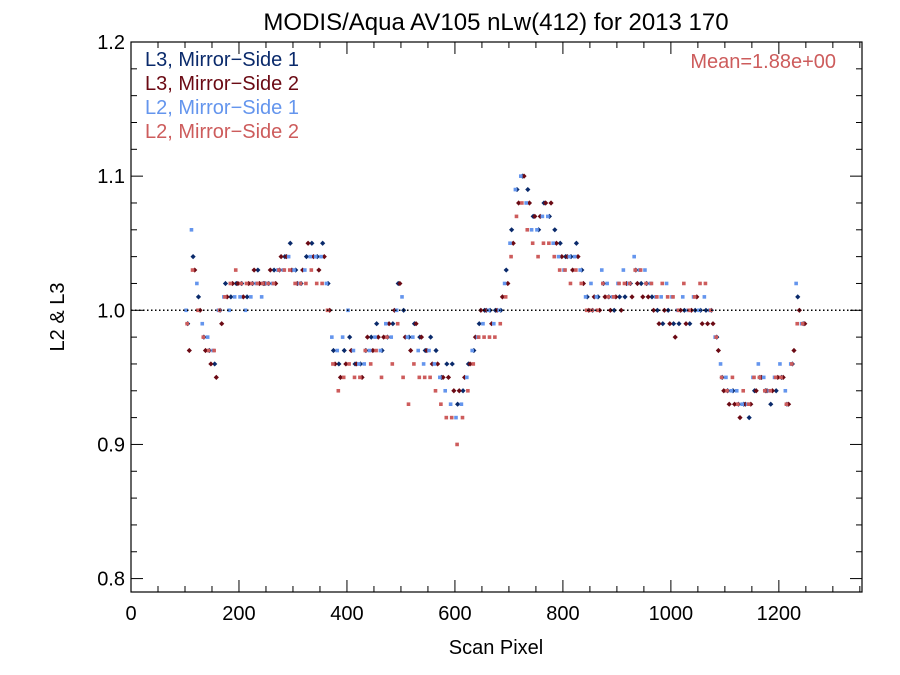 This screenshot has height=675, width=900. Describe the element at coordinates (111, 580) in the screenshot. I see `y-tick-label: 0.8` at that location.